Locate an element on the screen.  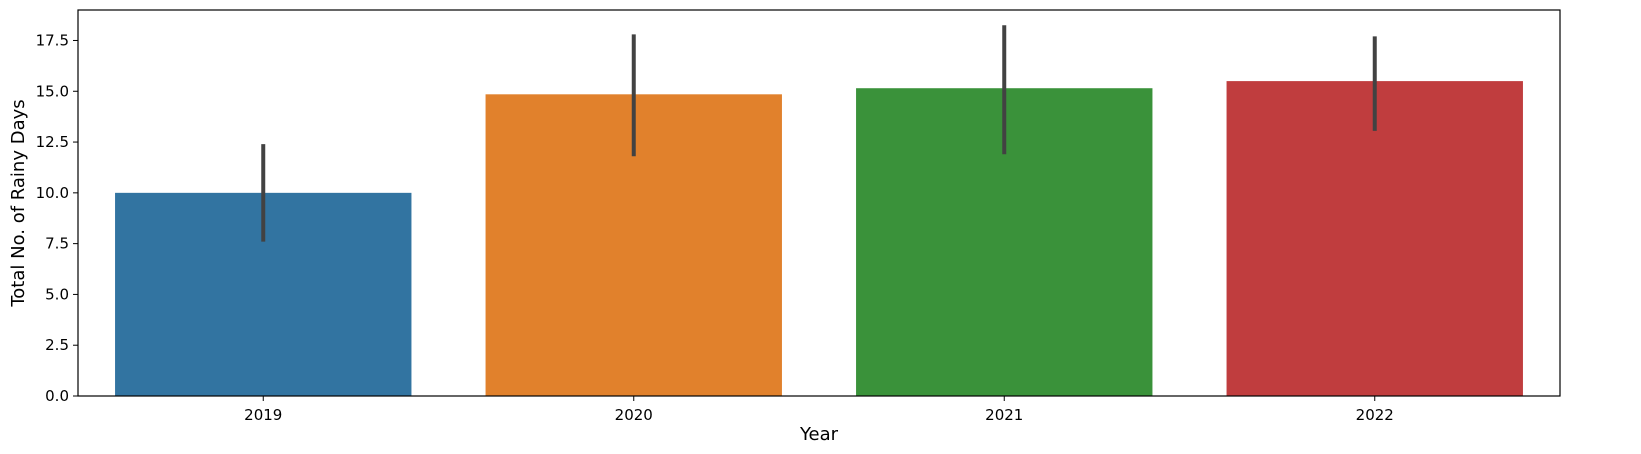
y-tick-label: 17.5 is located at coordinates (52, 40).